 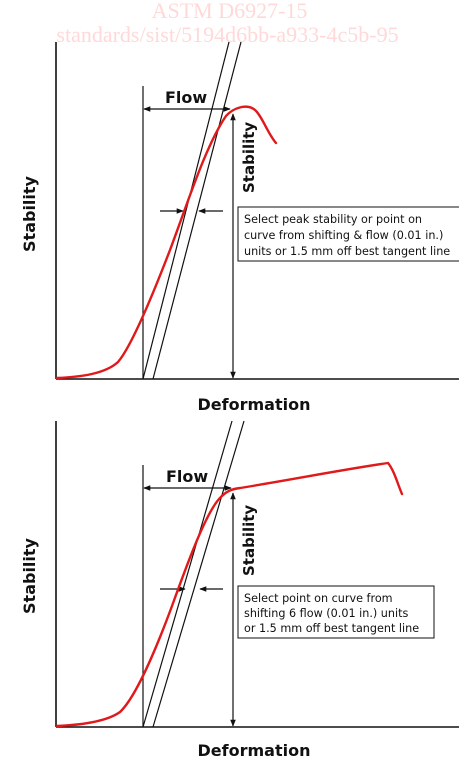 What do you see at coordinates (347, 251) in the screenshot?
I see `note-line-3: units or 1.5 mm off best tangent line` at bounding box center [347, 251].